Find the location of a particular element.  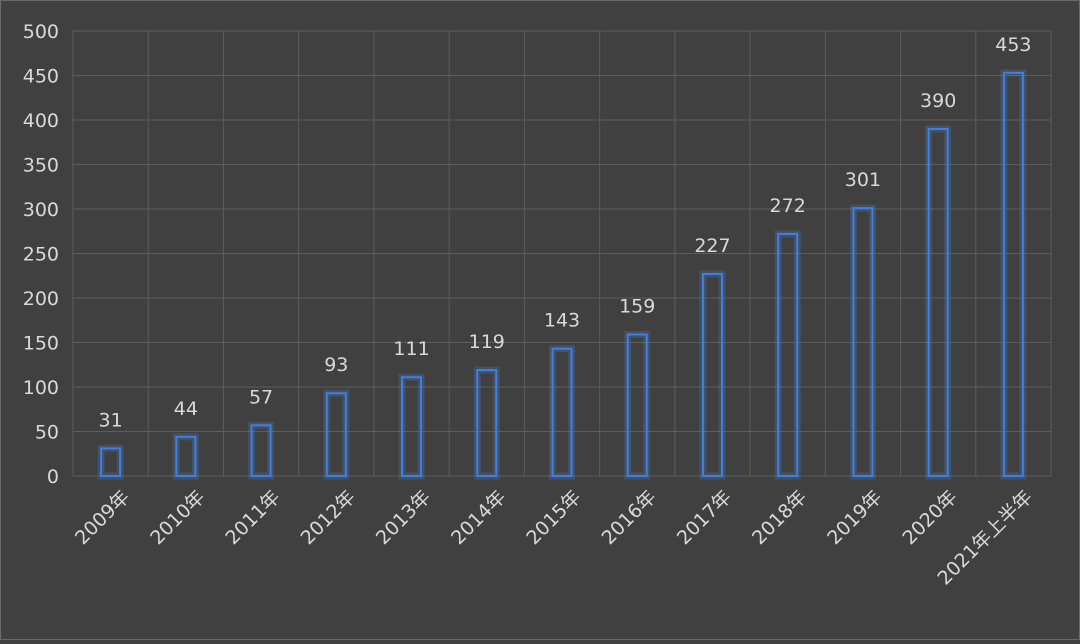

data-label: 159 is located at coordinates (637, 306).